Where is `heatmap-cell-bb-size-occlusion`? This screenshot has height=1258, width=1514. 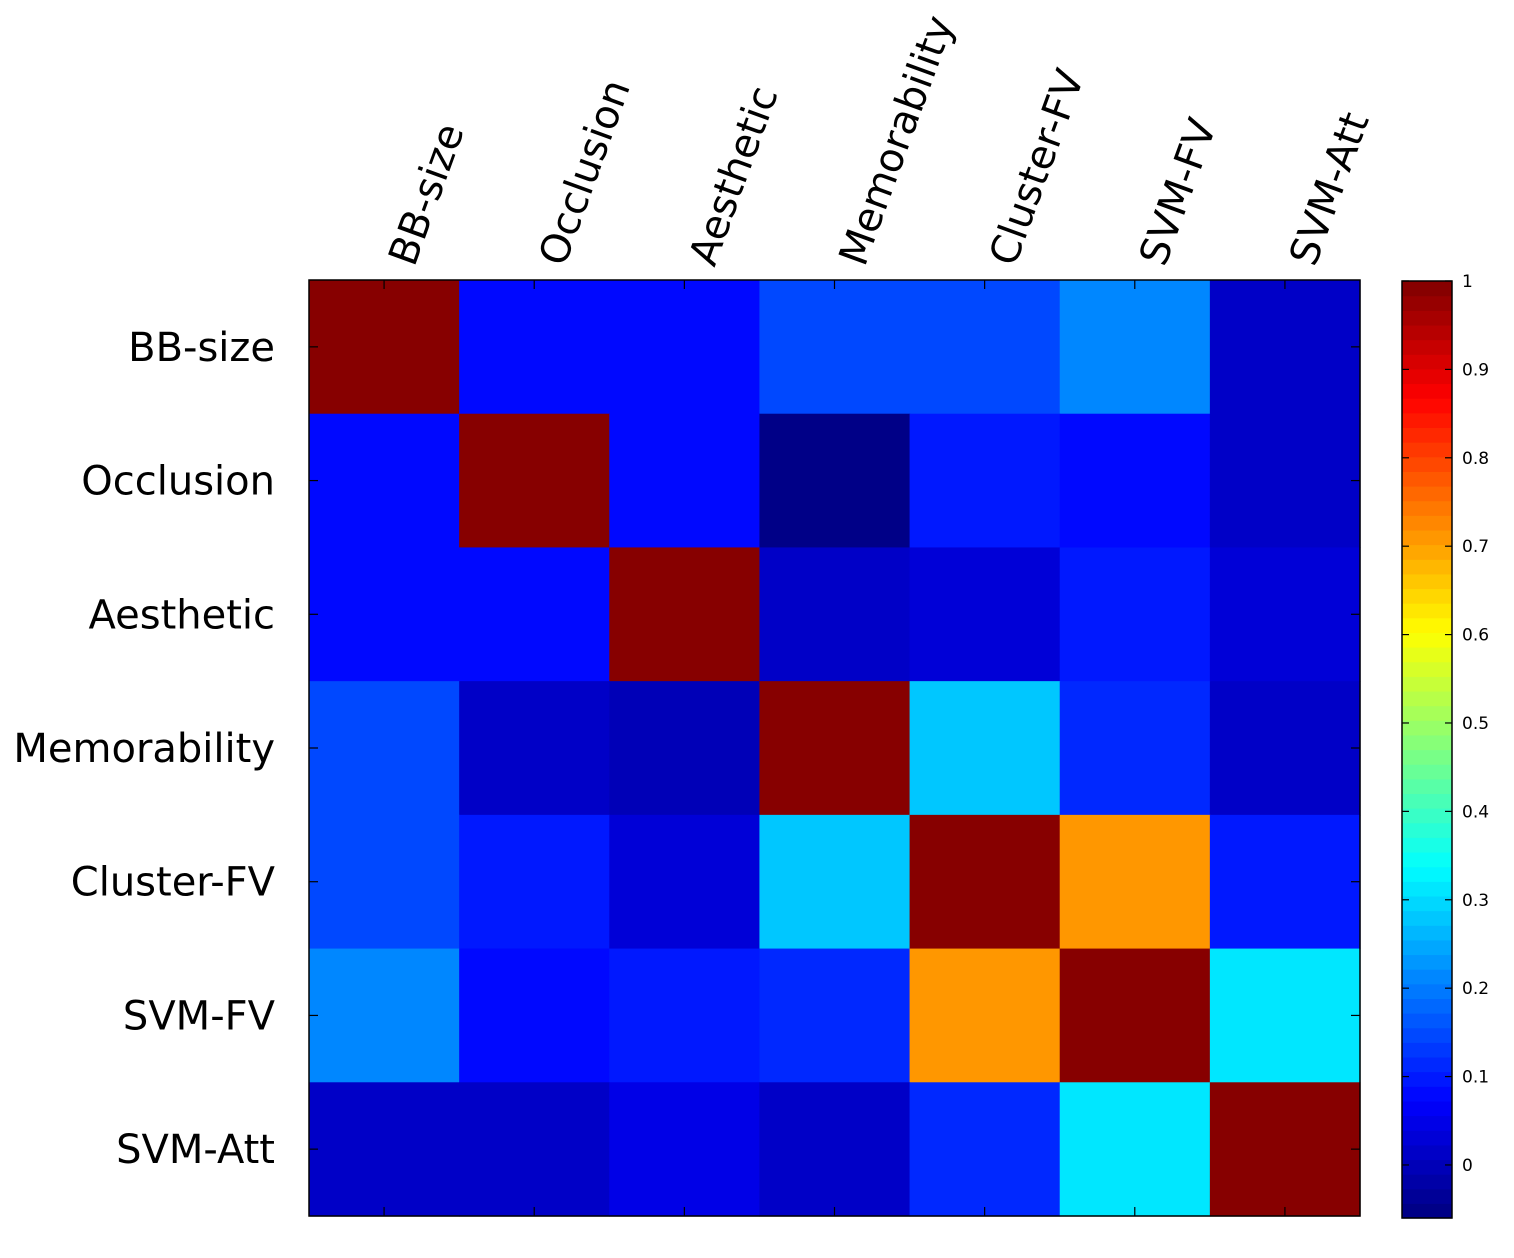
heatmap-cell-bb-size-occlusion is located at coordinates (534, 347).